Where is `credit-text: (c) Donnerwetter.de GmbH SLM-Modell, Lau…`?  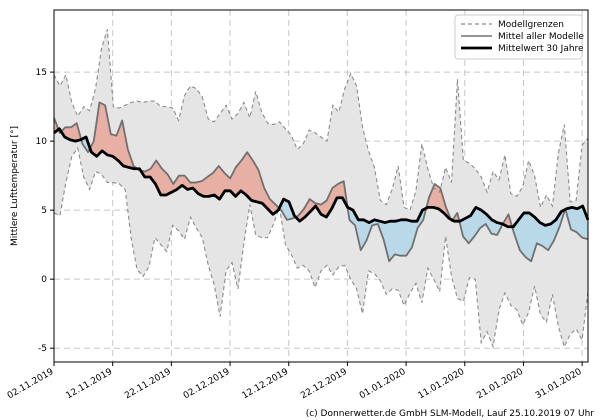
credit-text: (c) Donnerwetter.de GmbH SLM-Modell, Lau… is located at coordinates (450, 414).